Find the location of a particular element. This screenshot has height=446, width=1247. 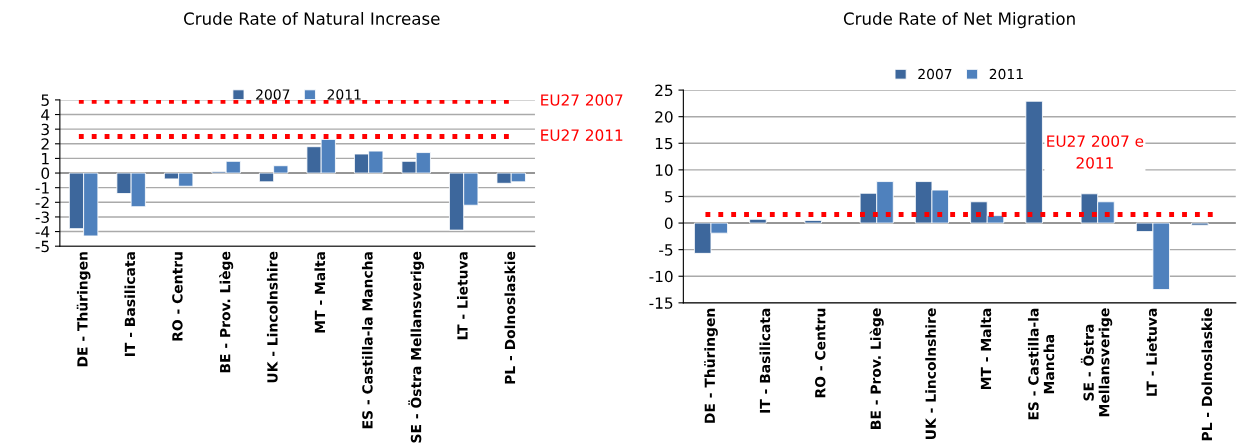

y-tick-label: 25 is located at coordinates (664, 90).